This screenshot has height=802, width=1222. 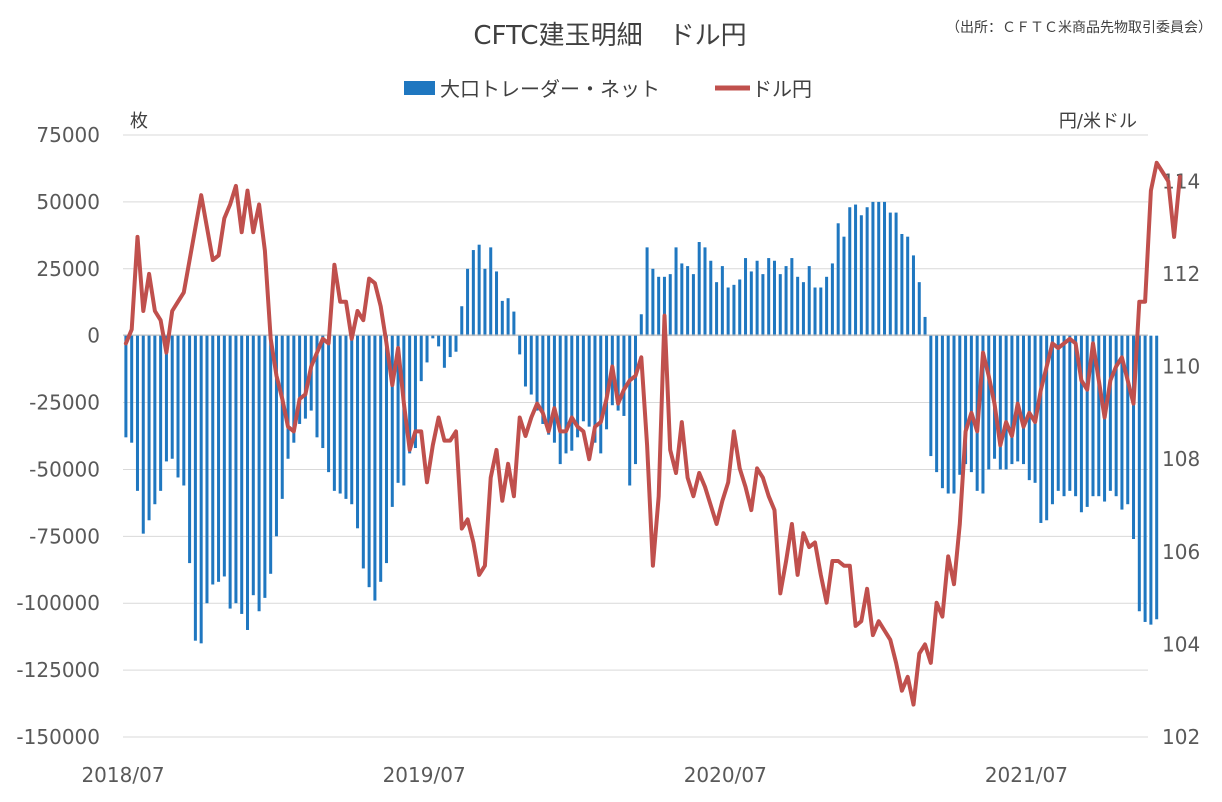 What do you see at coordinates (1181, 367) in the screenshot?
I see `y-right-tick-label: 110` at bounding box center [1181, 367].